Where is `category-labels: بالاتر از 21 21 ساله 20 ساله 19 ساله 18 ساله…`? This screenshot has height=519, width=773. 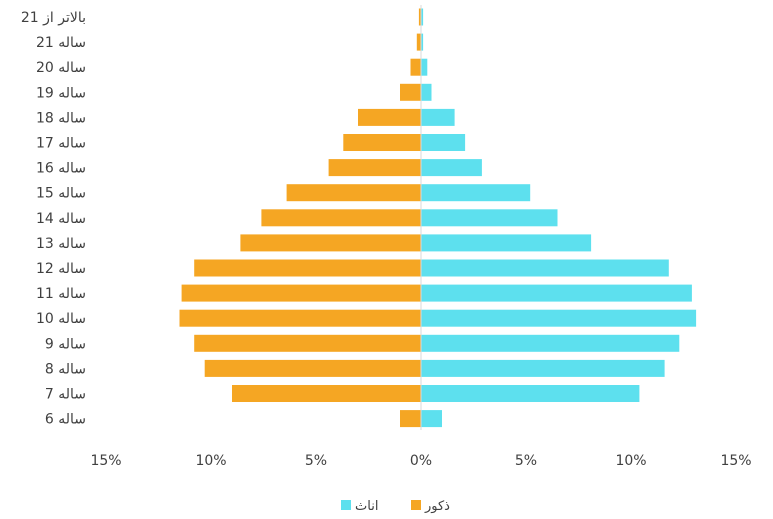
category-labels: بالاتر از 21 21 ساله 20 ساله 19 ساله 18 ساله… is located at coordinates (53, 219).